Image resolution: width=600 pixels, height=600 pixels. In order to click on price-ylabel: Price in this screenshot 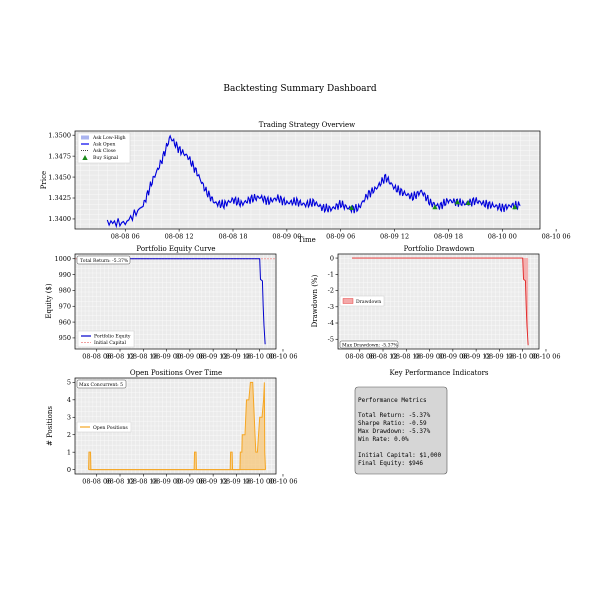, I will do `click(44, 180)`.